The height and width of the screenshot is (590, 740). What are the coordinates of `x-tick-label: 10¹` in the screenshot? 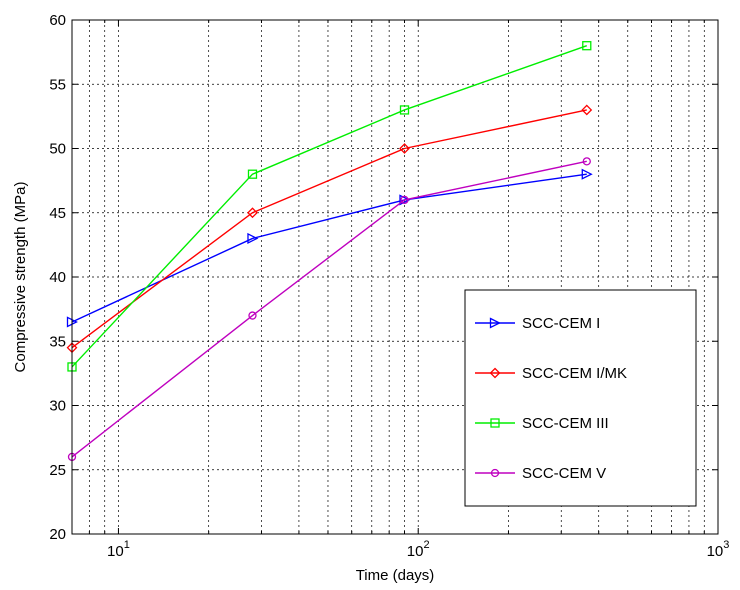 It's located at (118, 549).